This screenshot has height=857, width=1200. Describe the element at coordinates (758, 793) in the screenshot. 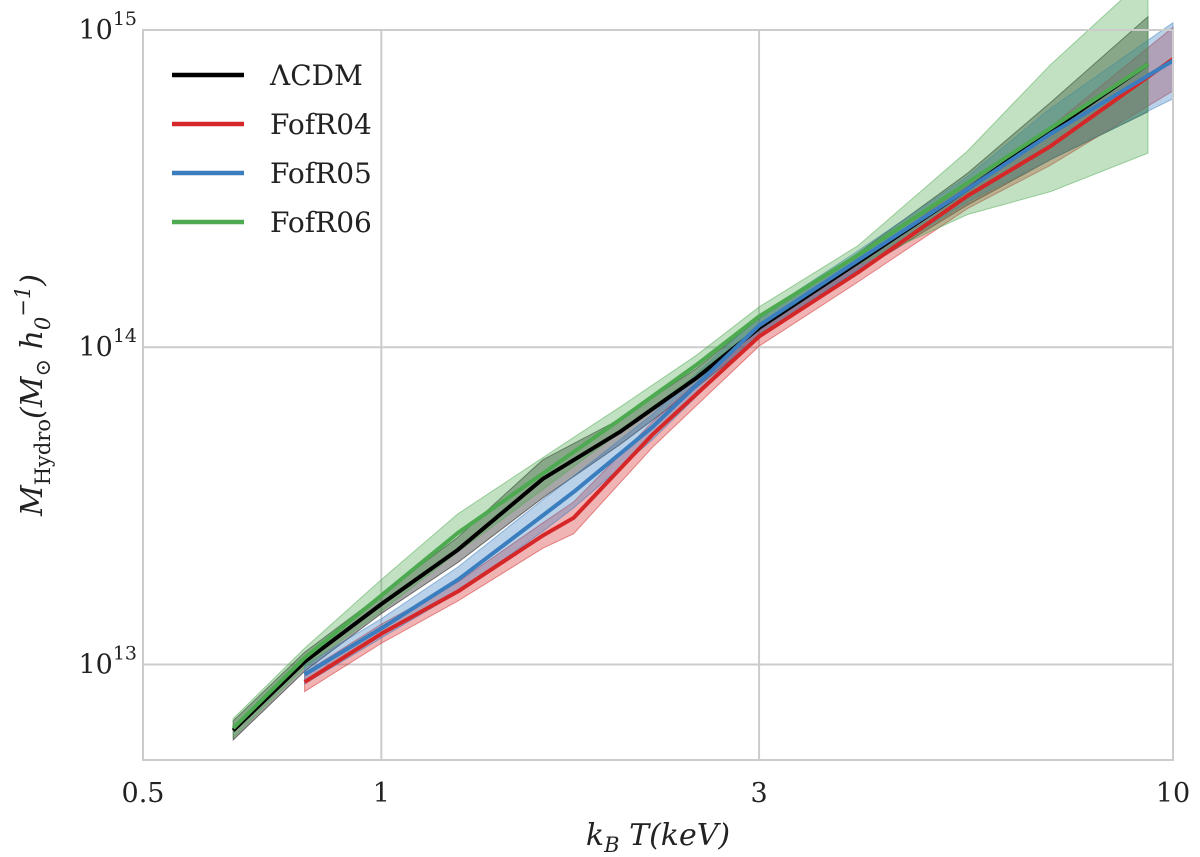

I see `x-tick-label: 3` at that location.